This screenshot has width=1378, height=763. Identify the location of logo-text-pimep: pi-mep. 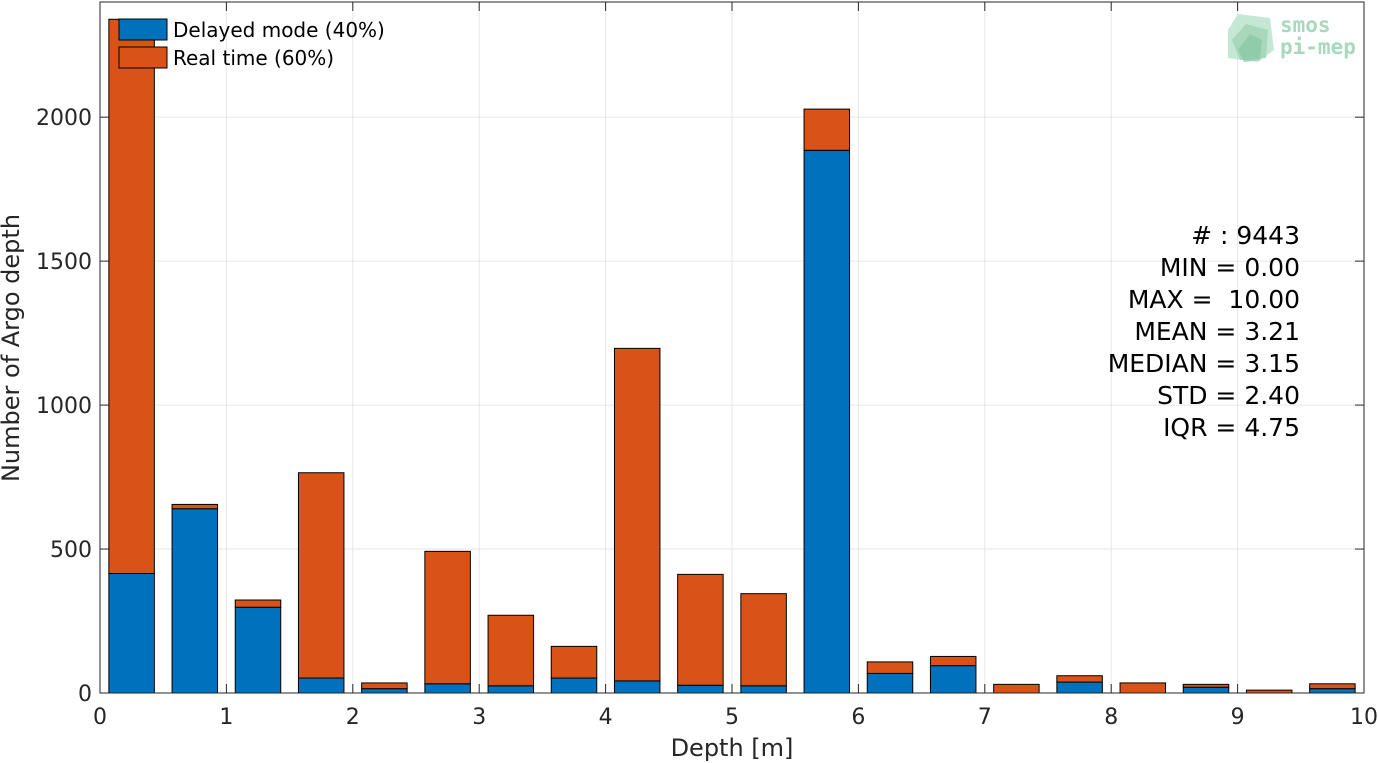
(1318, 47).